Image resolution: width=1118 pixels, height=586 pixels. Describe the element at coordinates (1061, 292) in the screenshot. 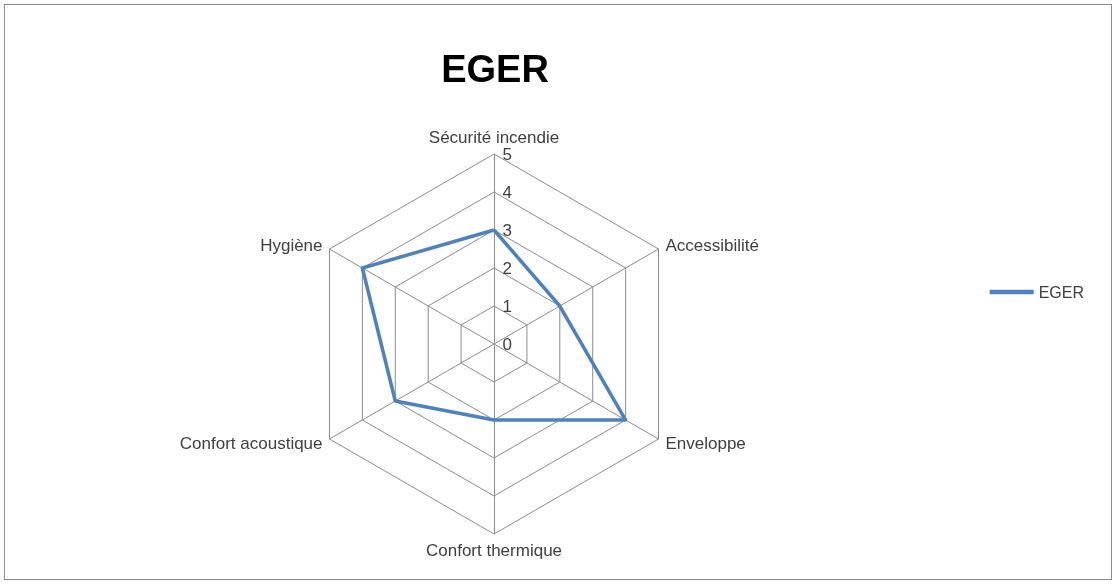

I see `legend-label: EGER` at that location.